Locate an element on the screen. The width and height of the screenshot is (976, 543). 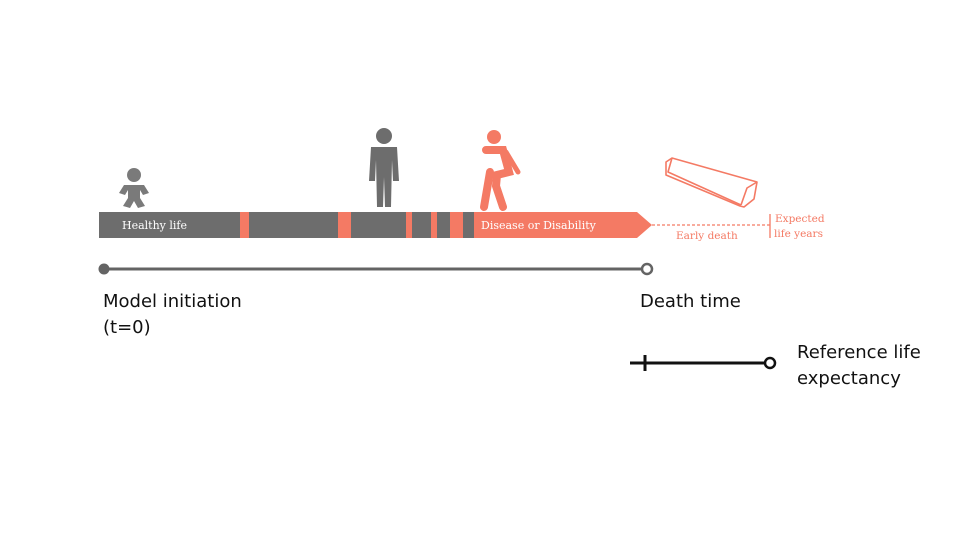
early-death-label: Early death is located at coordinates (707, 236).